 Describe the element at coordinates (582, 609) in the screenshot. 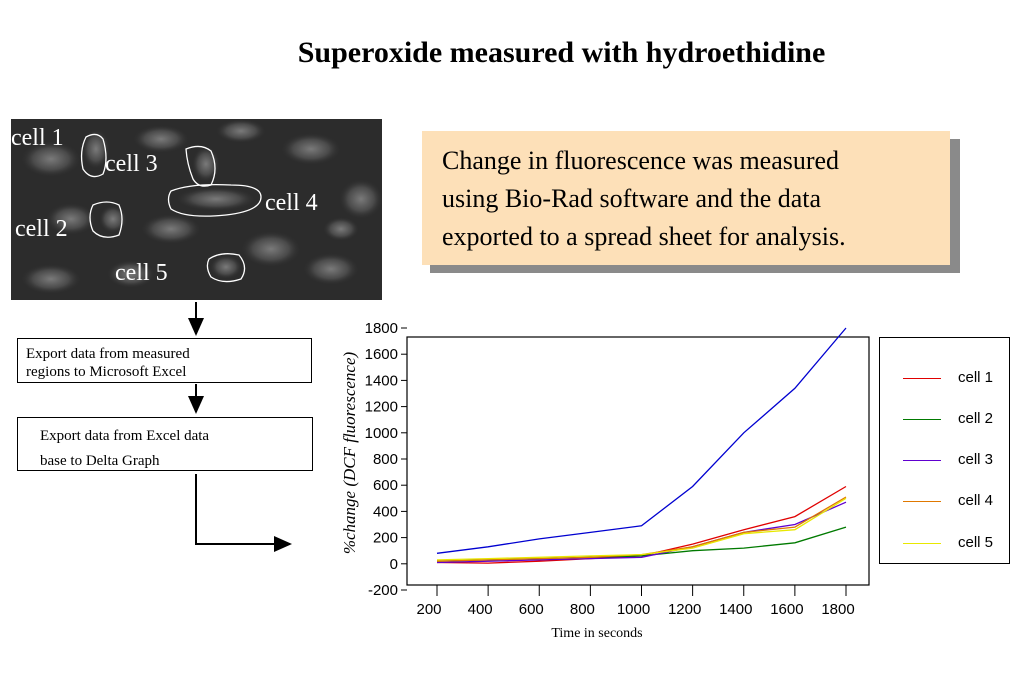

I see `x-tick-label: 800` at that location.